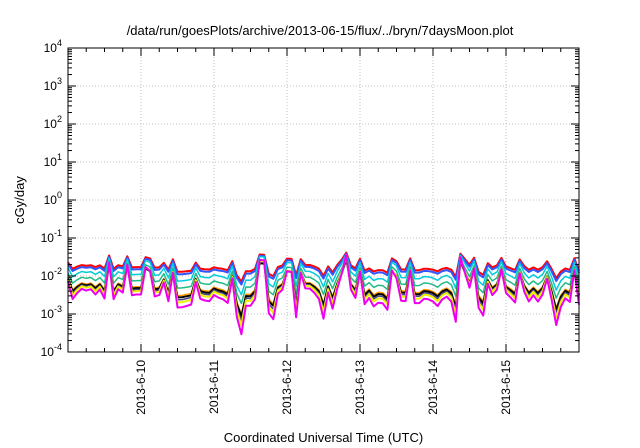 Image resolution: width=640 pixels, height=448 pixels. What do you see at coordinates (53, 198) in the screenshot?
I see `y-tick-label: 10⁰` at bounding box center [53, 198].